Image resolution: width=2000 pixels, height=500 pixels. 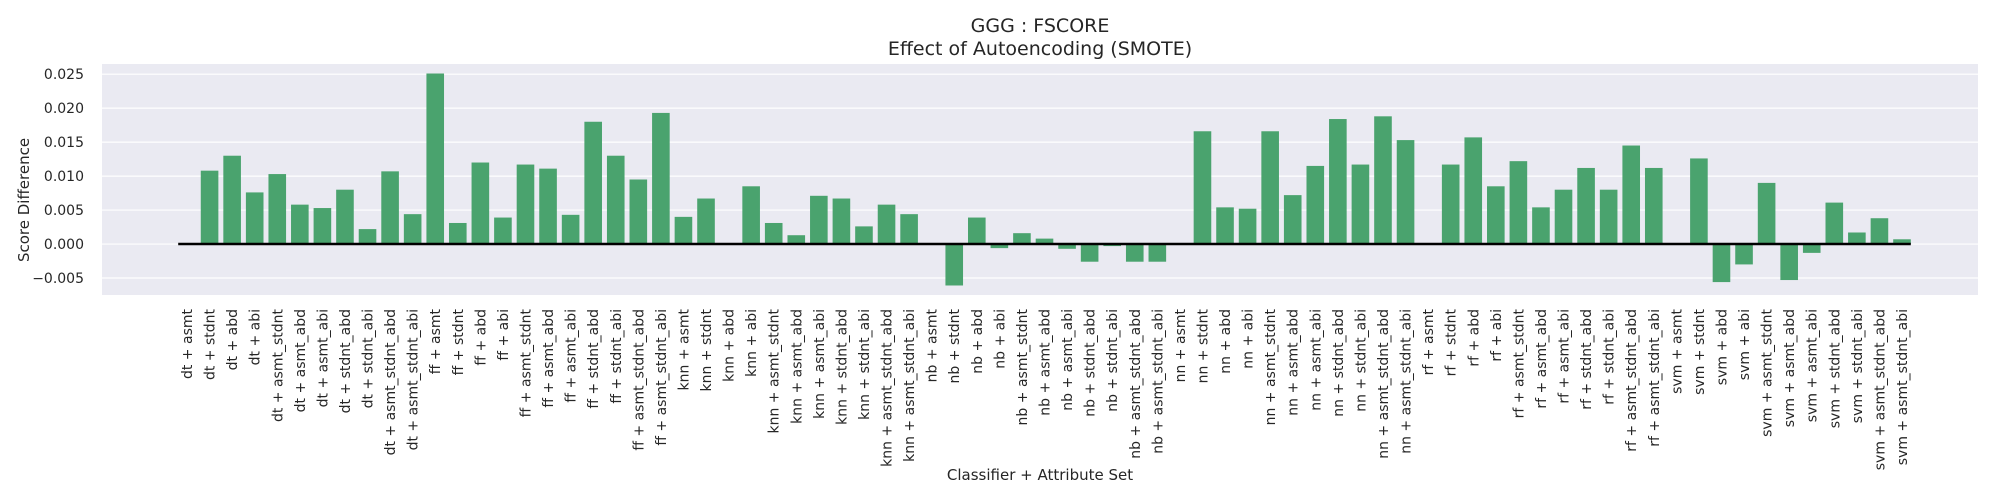 I want to click on x-tick-label: svm + abd, so click(x=1722, y=347).